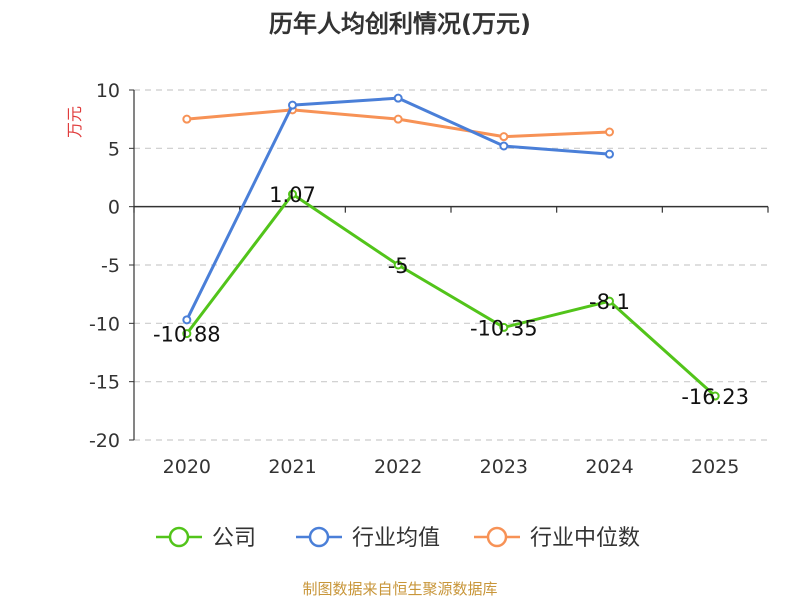 This screenshot has width=800, height=600. Describe the element at coordinates (187, 467) in the screenshot. I see `x-tick-label: 2020` at that location.